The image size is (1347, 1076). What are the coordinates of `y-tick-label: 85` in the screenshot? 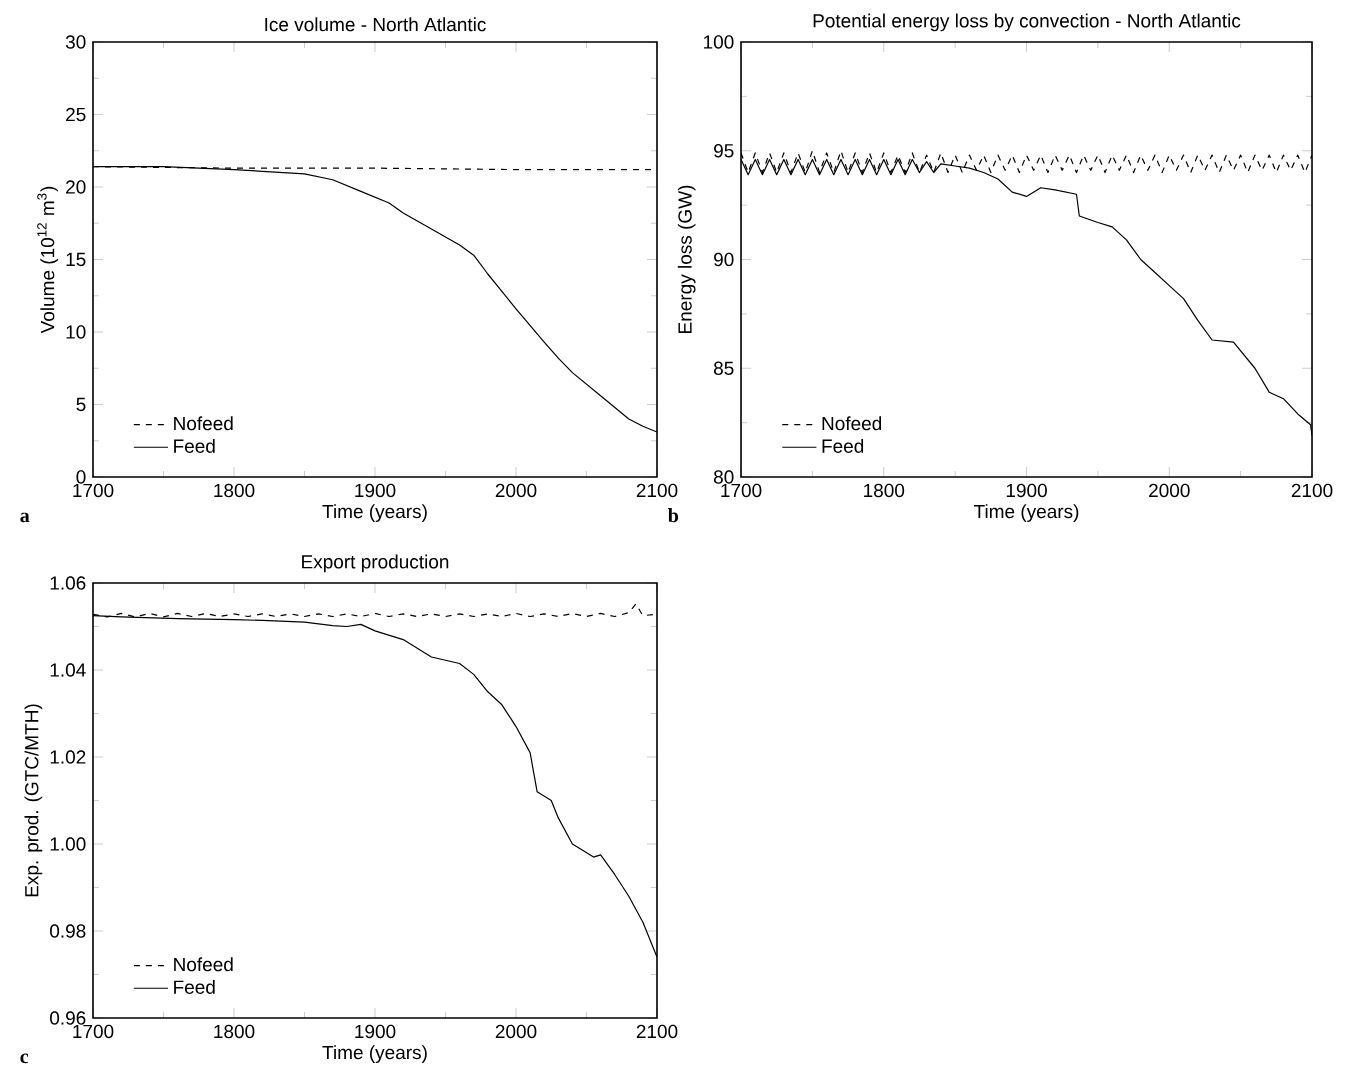 It's located at (723, 368).